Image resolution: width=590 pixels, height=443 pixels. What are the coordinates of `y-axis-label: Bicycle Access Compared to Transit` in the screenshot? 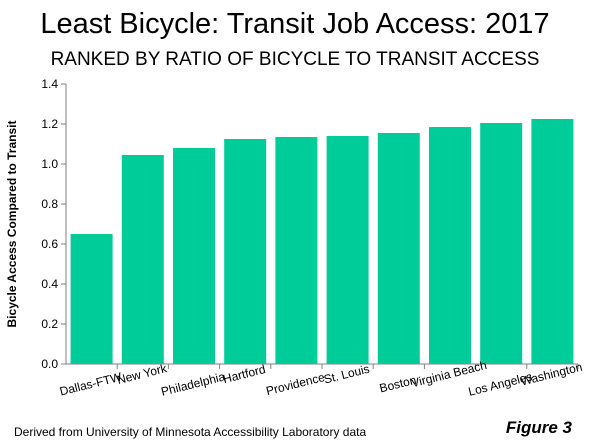 It's located at (12, 224).